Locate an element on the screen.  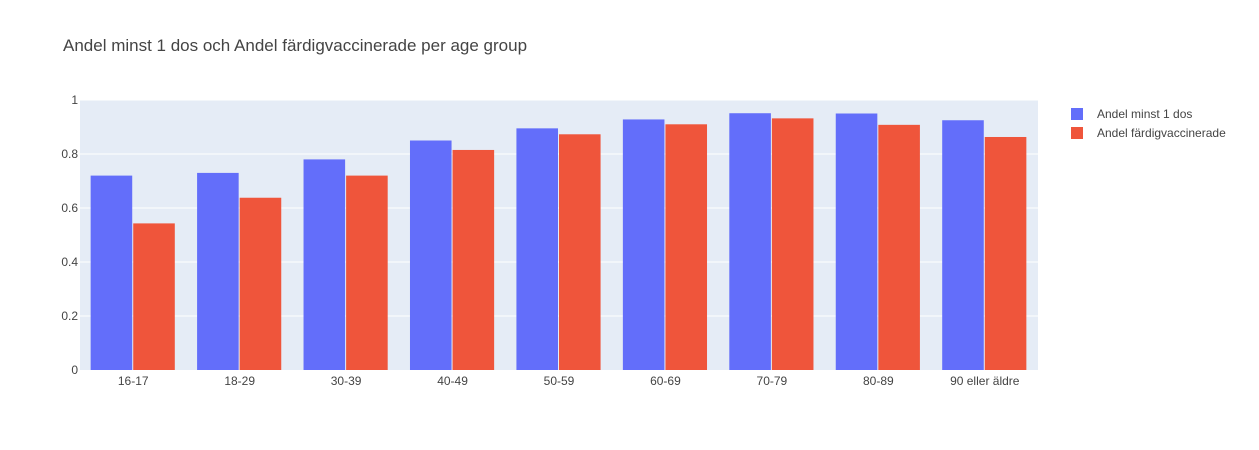
x-tick-label: 60-69 is located at coordinates (665, 381).